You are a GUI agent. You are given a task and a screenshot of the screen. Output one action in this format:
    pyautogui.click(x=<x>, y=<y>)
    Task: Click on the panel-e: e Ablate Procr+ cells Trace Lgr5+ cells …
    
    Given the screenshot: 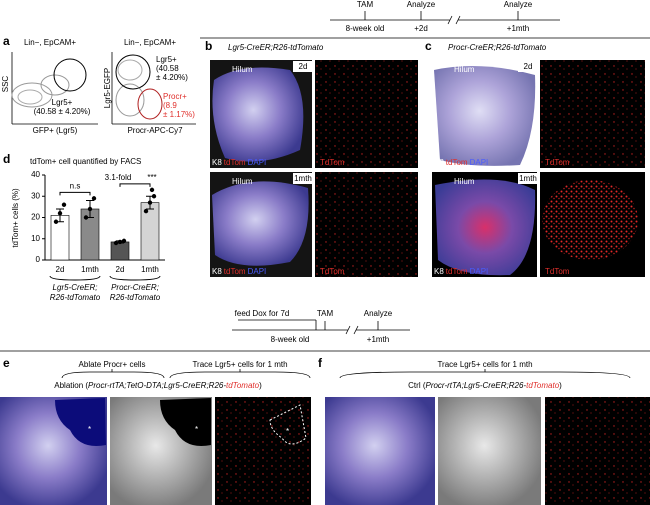 What is the action you would take?
    pyautogui.click(x=155, y=430)
    